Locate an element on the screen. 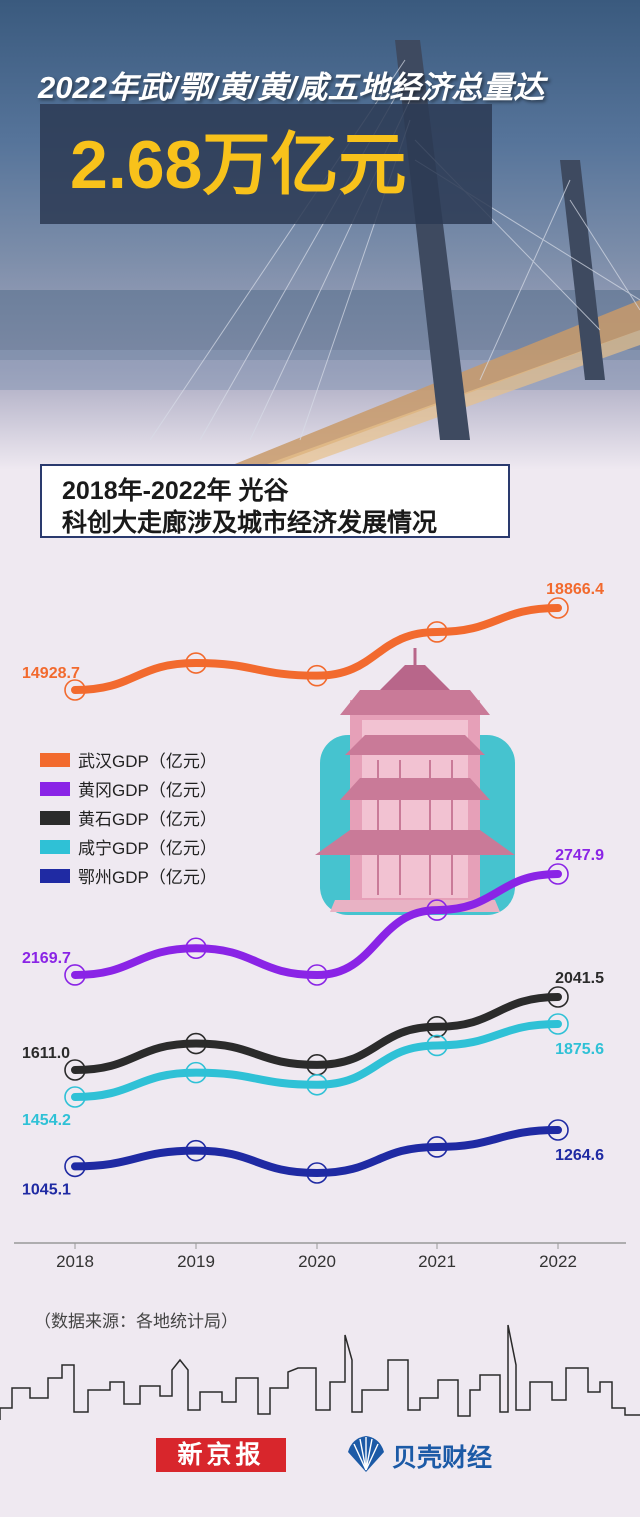 This screenshot has width=640, height=1517. legend-item: 咸宁GDP（亿元） is located at coordinates (128, 846).